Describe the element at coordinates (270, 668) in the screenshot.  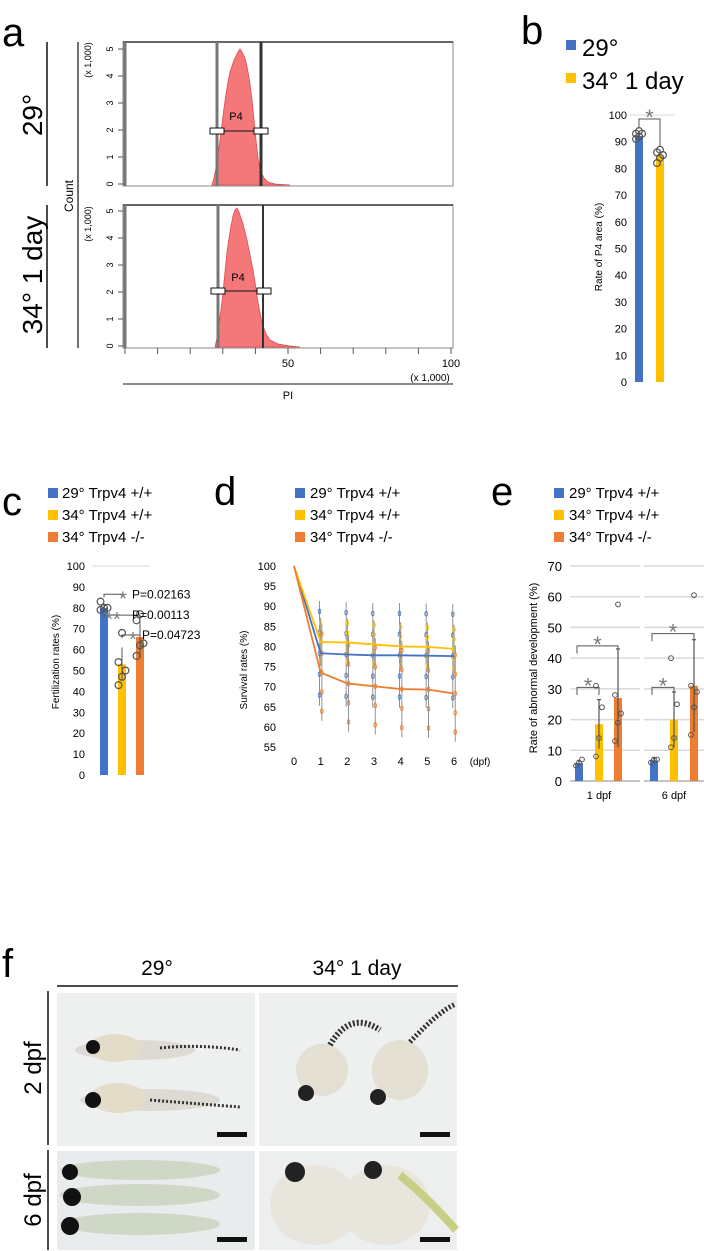
I see `y-tick-label: 75` at that location.